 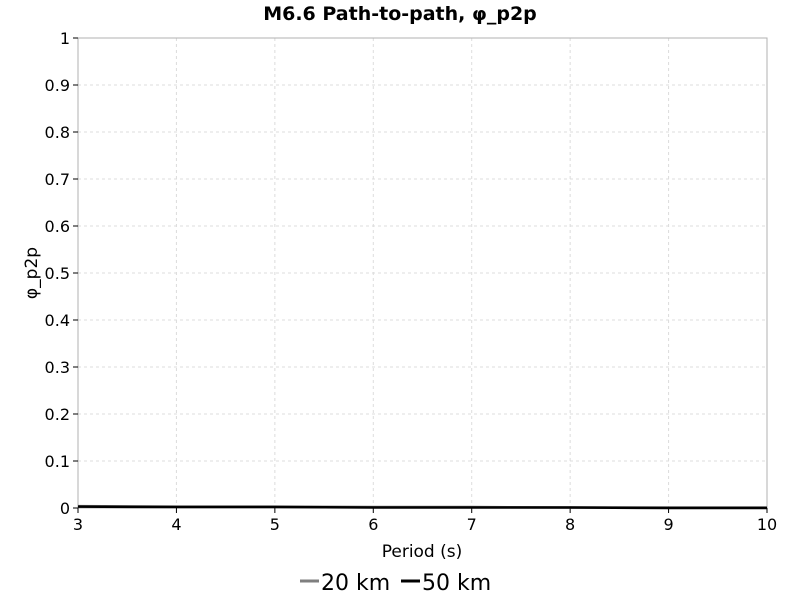 What do you see at coordinates (57, 179) in the screenshot?
I see `y-tick-label: 0.7` at bounding box center [57, 179].